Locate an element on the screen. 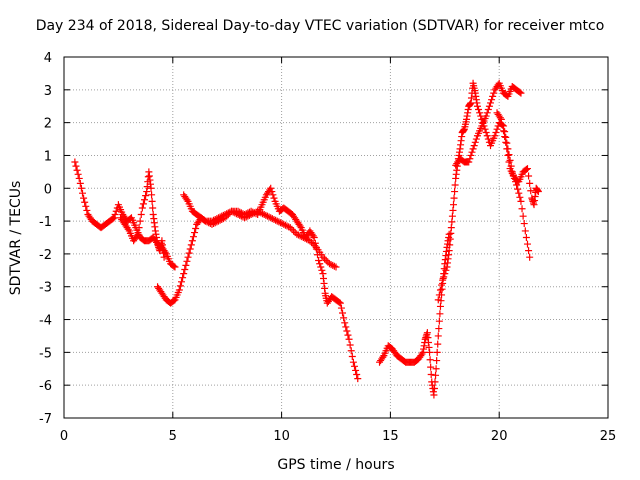  series-segment-f is located at coordinates (484, 191).